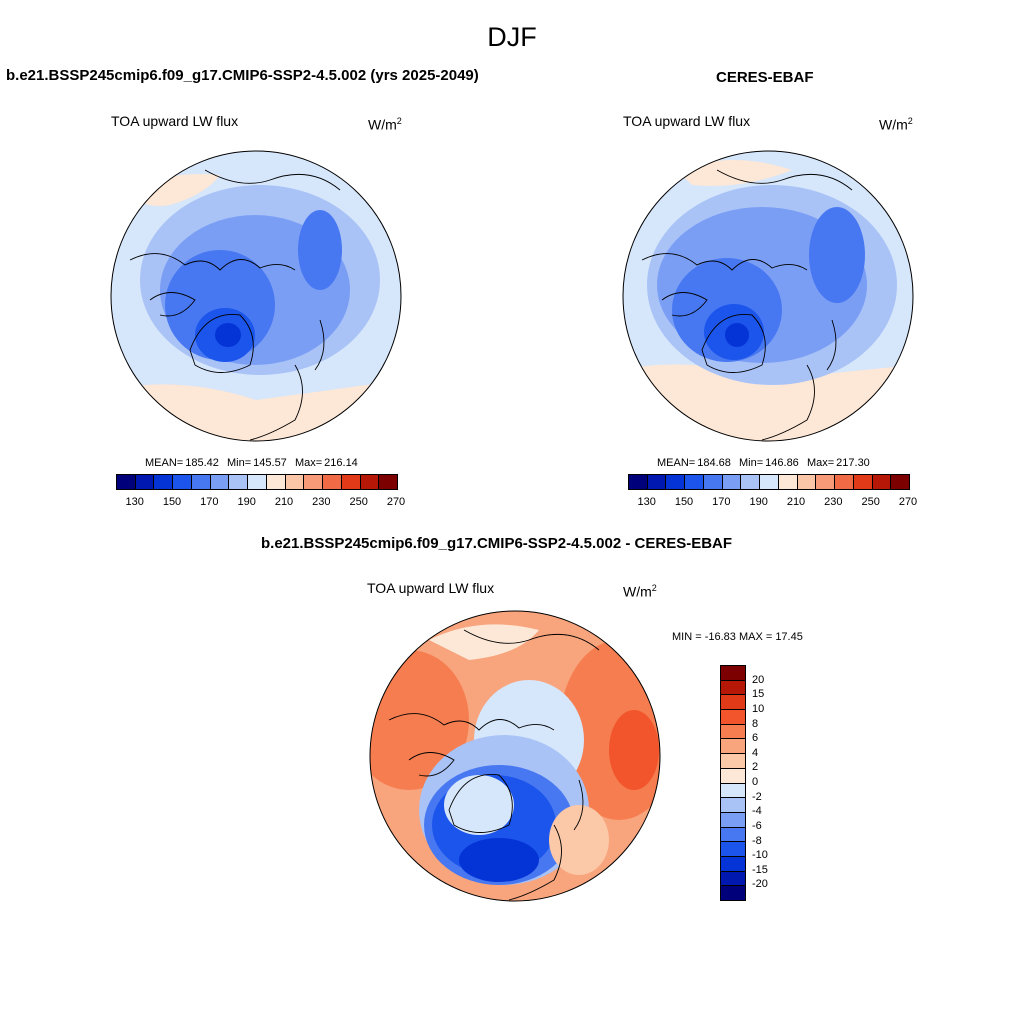 The height and width of the screenshot is (1024, 1024). What do you see at coordinates (755, 723) in the screenshot?
I see `diff-colorbar-tick-label: 8` at bounding box center [755, 723].